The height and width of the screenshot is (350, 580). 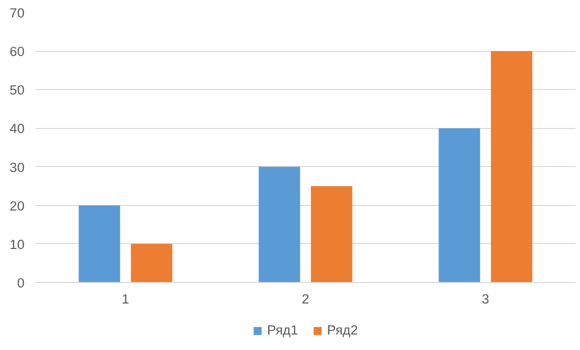 What do you see at coordinates (21, 283) in the screenshot?
I see `y-tick-label: 0` at bounding box center [21, 283].